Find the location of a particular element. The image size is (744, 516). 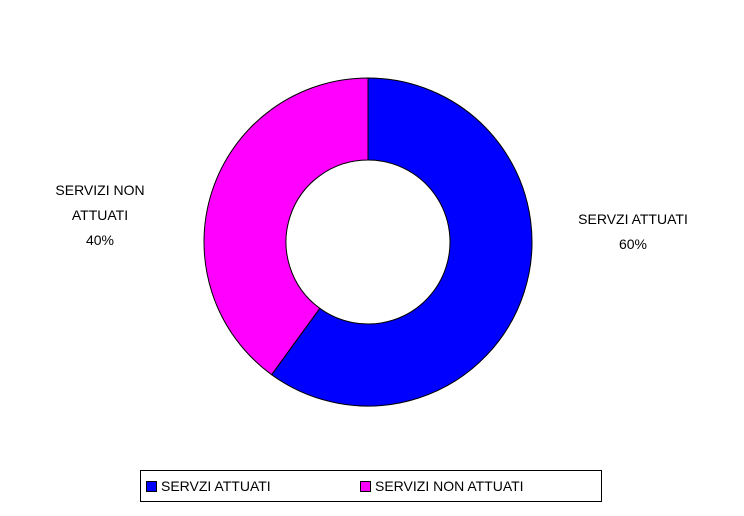

donut-segment is located at coordinates (286, 226).